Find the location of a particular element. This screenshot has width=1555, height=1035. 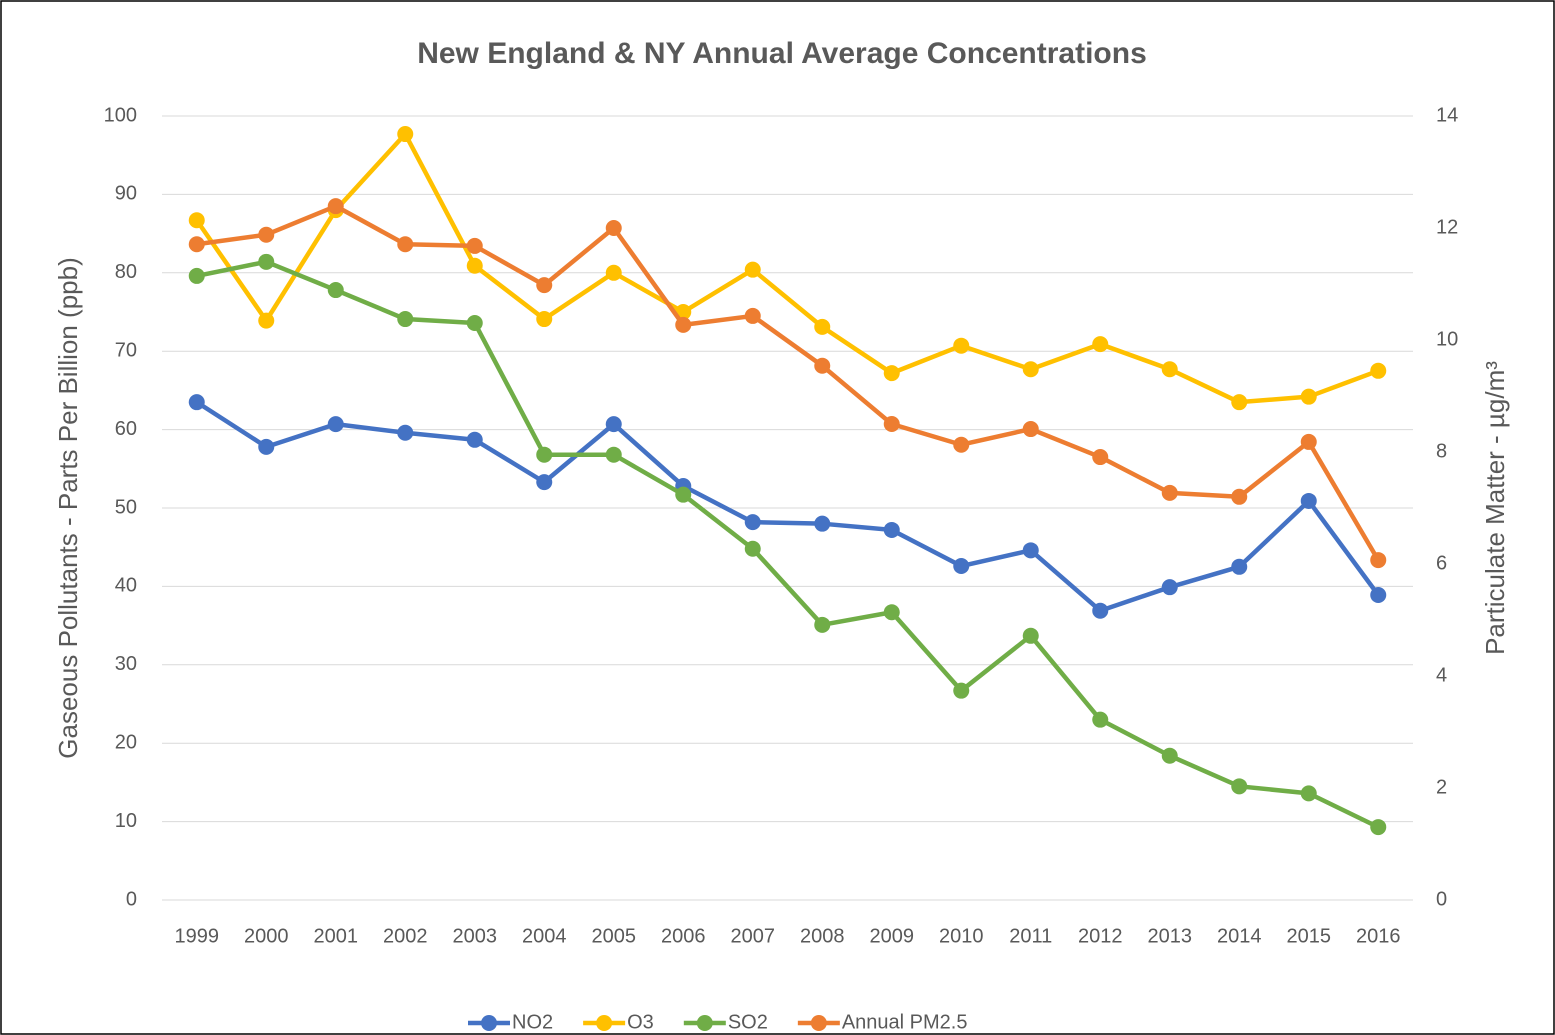

y2-axis-title: Particulate Matter - µg/m³ is located at coordinates (1495, 508).